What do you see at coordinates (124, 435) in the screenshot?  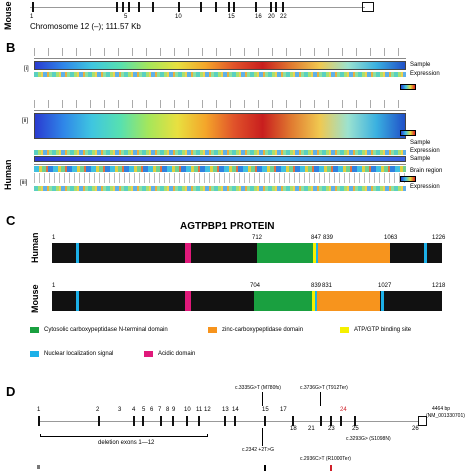 I see `deletion-bracket` at bounding box center [124, 435].